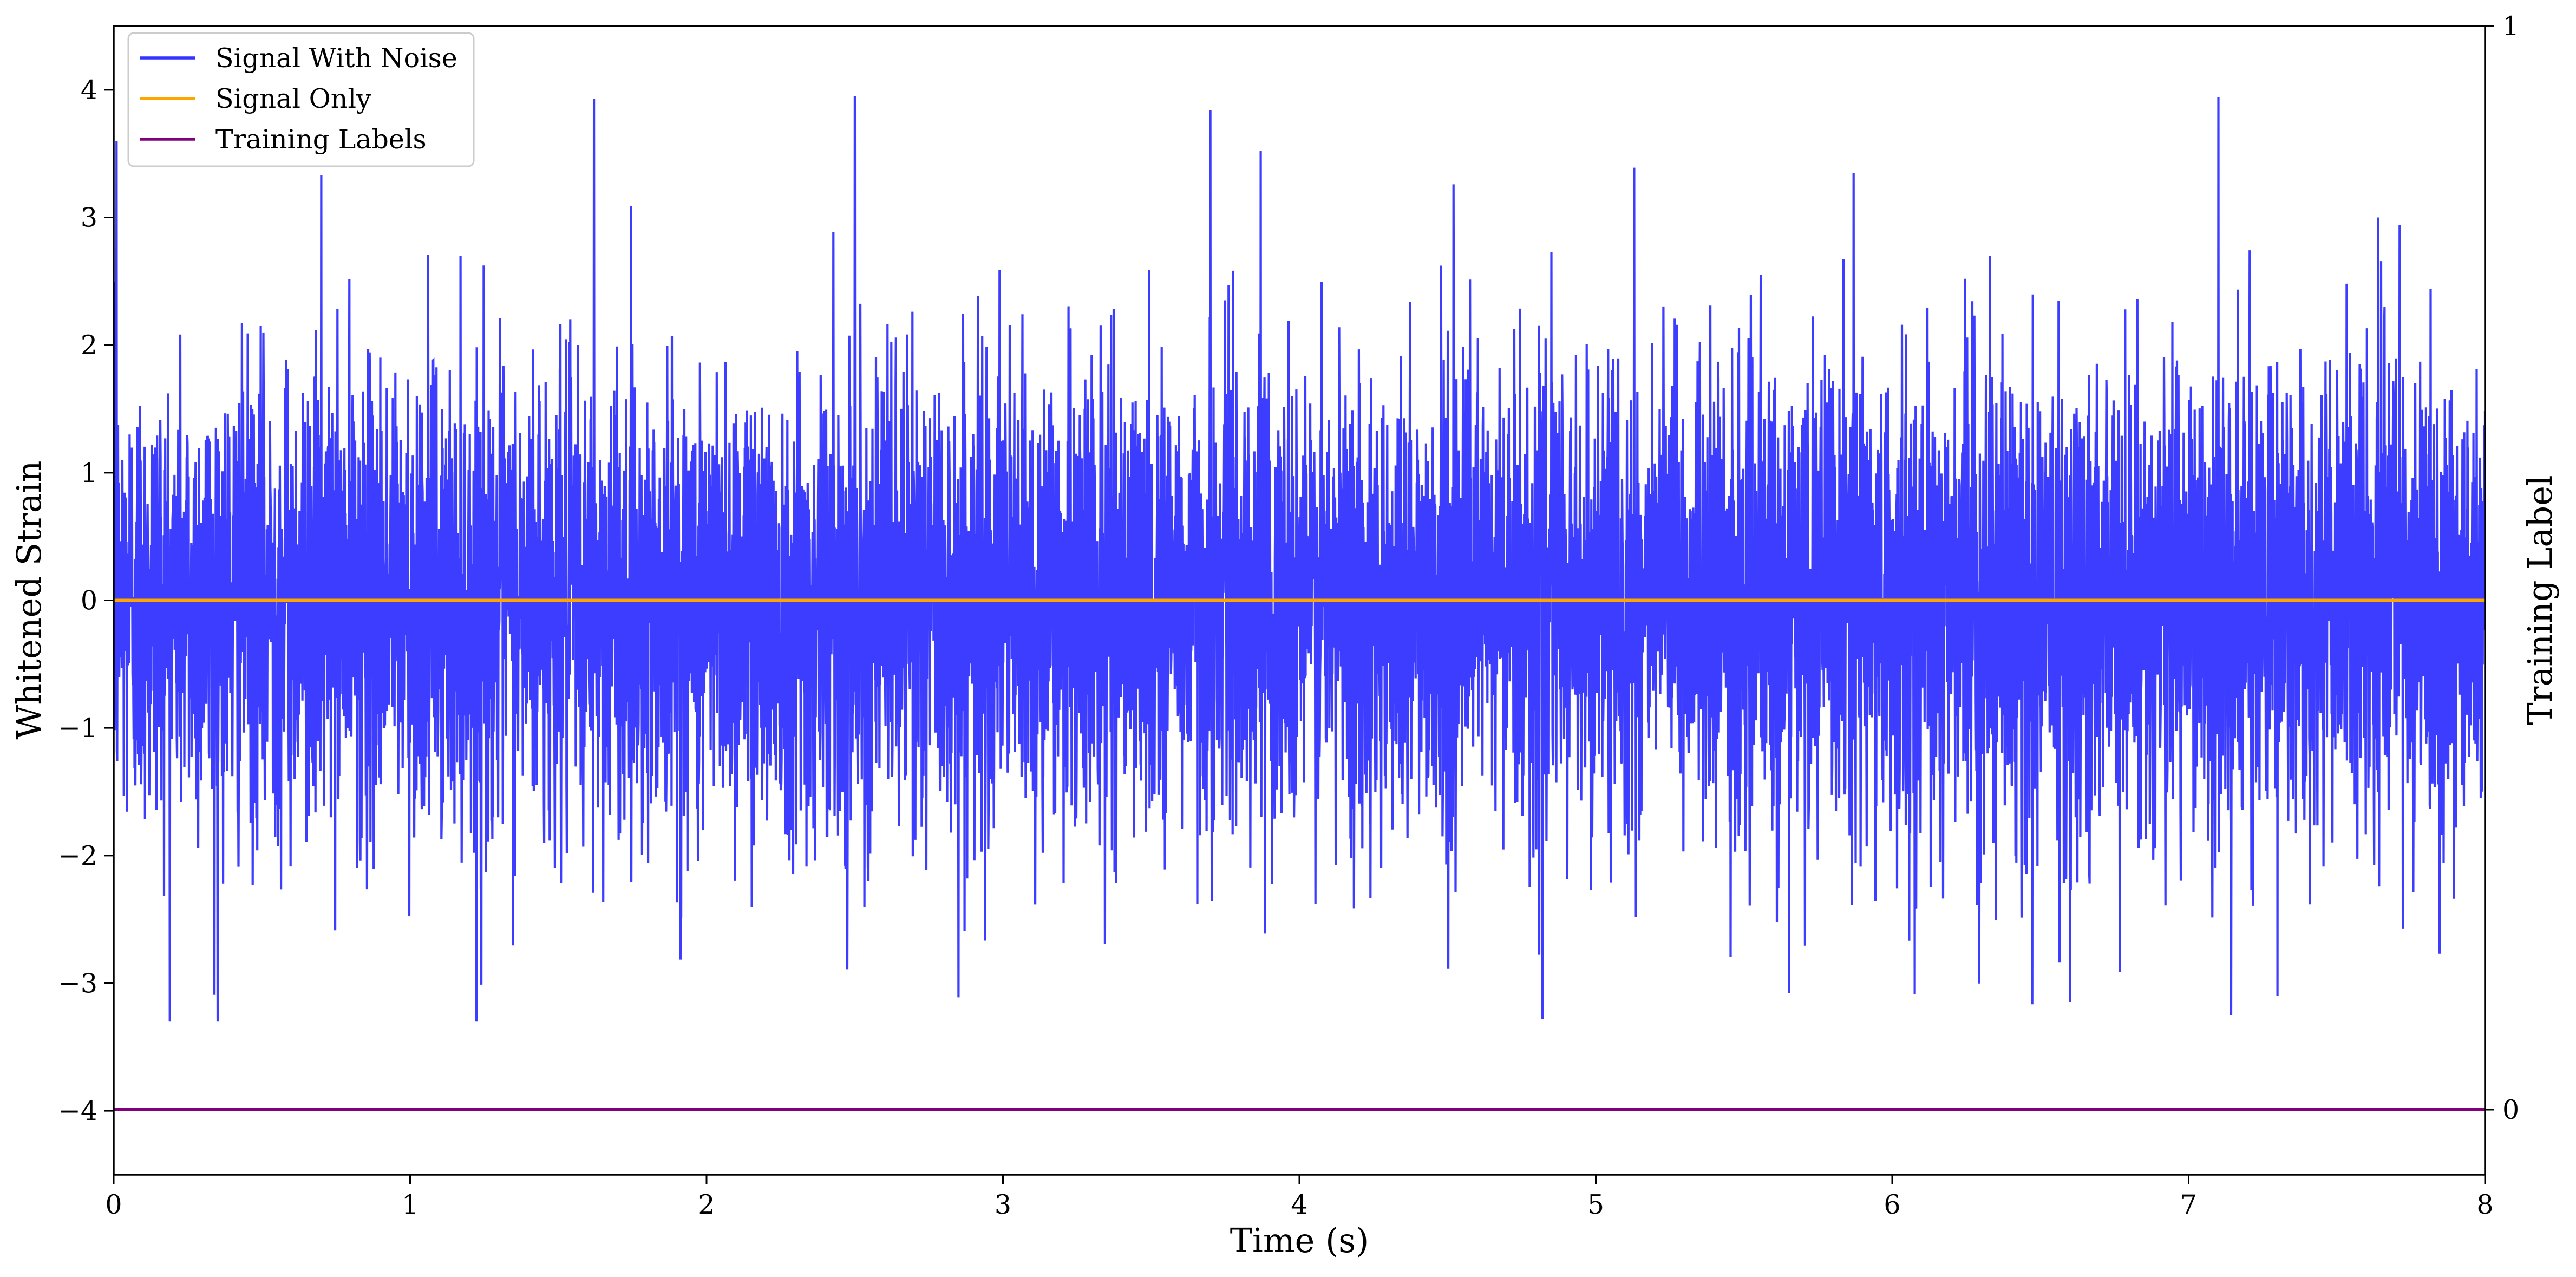 The width and height of the screenshot is (2576, 1277). I want to click on x-tick-label: 4, so click(1299, 1204).